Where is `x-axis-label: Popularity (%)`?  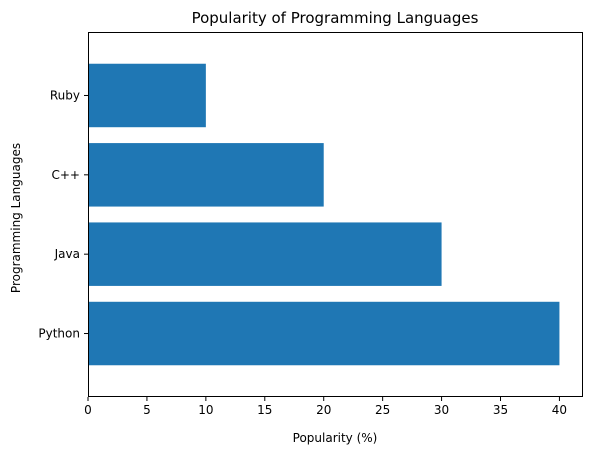
x-axis-label: Popularity (%) is located at coordinates (335, 438).